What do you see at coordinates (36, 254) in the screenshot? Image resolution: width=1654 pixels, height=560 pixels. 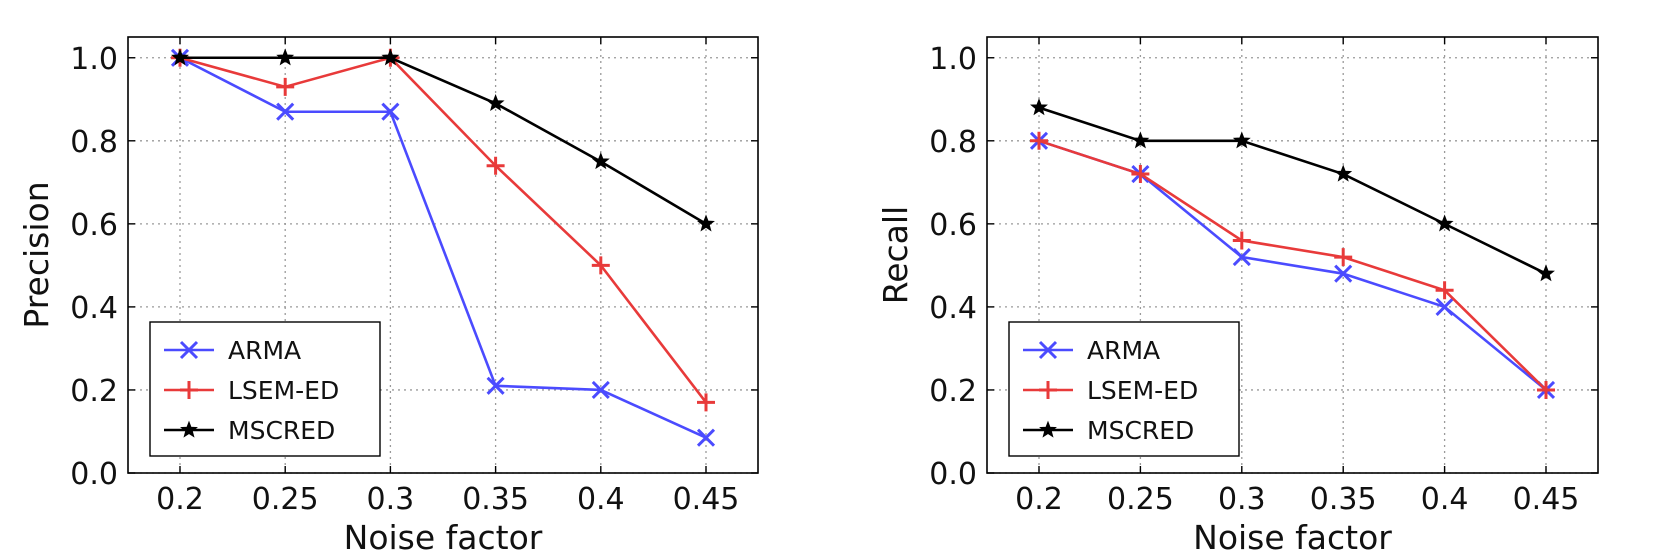 I see `y-axis-label: Precision` at bounding box center [36, 254].